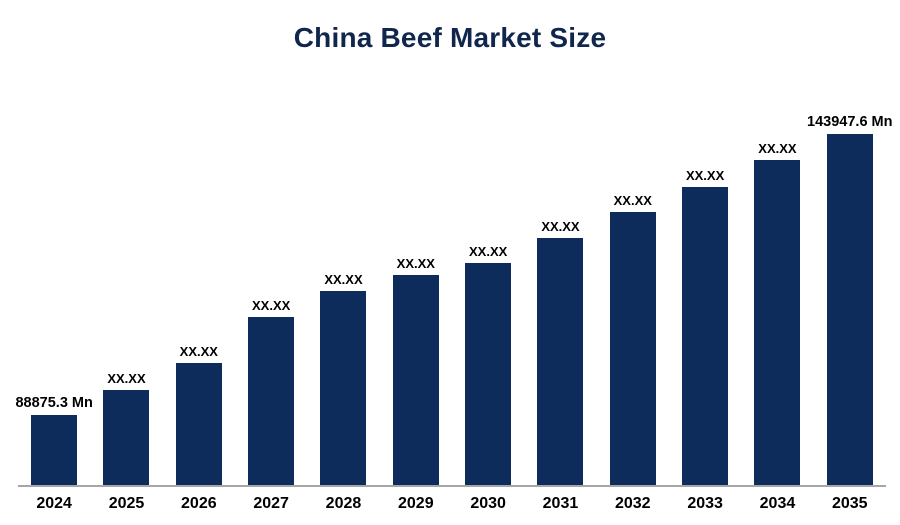 The width and height of the screenshot is (900, 525). What do you see at coordinates (632, 348) in the screenshot?
I see `bar-2032` at bounding box center [632, 348].